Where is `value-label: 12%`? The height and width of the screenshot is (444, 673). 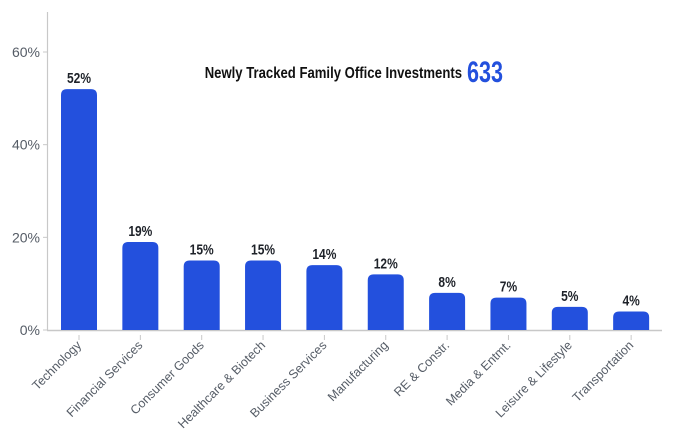 value-label: 12% is located at coordinates (386, 263).